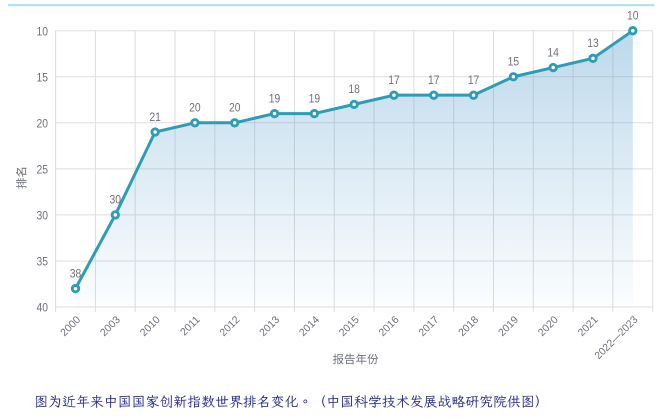 The height and width of the screenshot is (419, 665). Describe the element at coordinates (43, 263) in the screenshot. I see `svg-text: 35` at that location.